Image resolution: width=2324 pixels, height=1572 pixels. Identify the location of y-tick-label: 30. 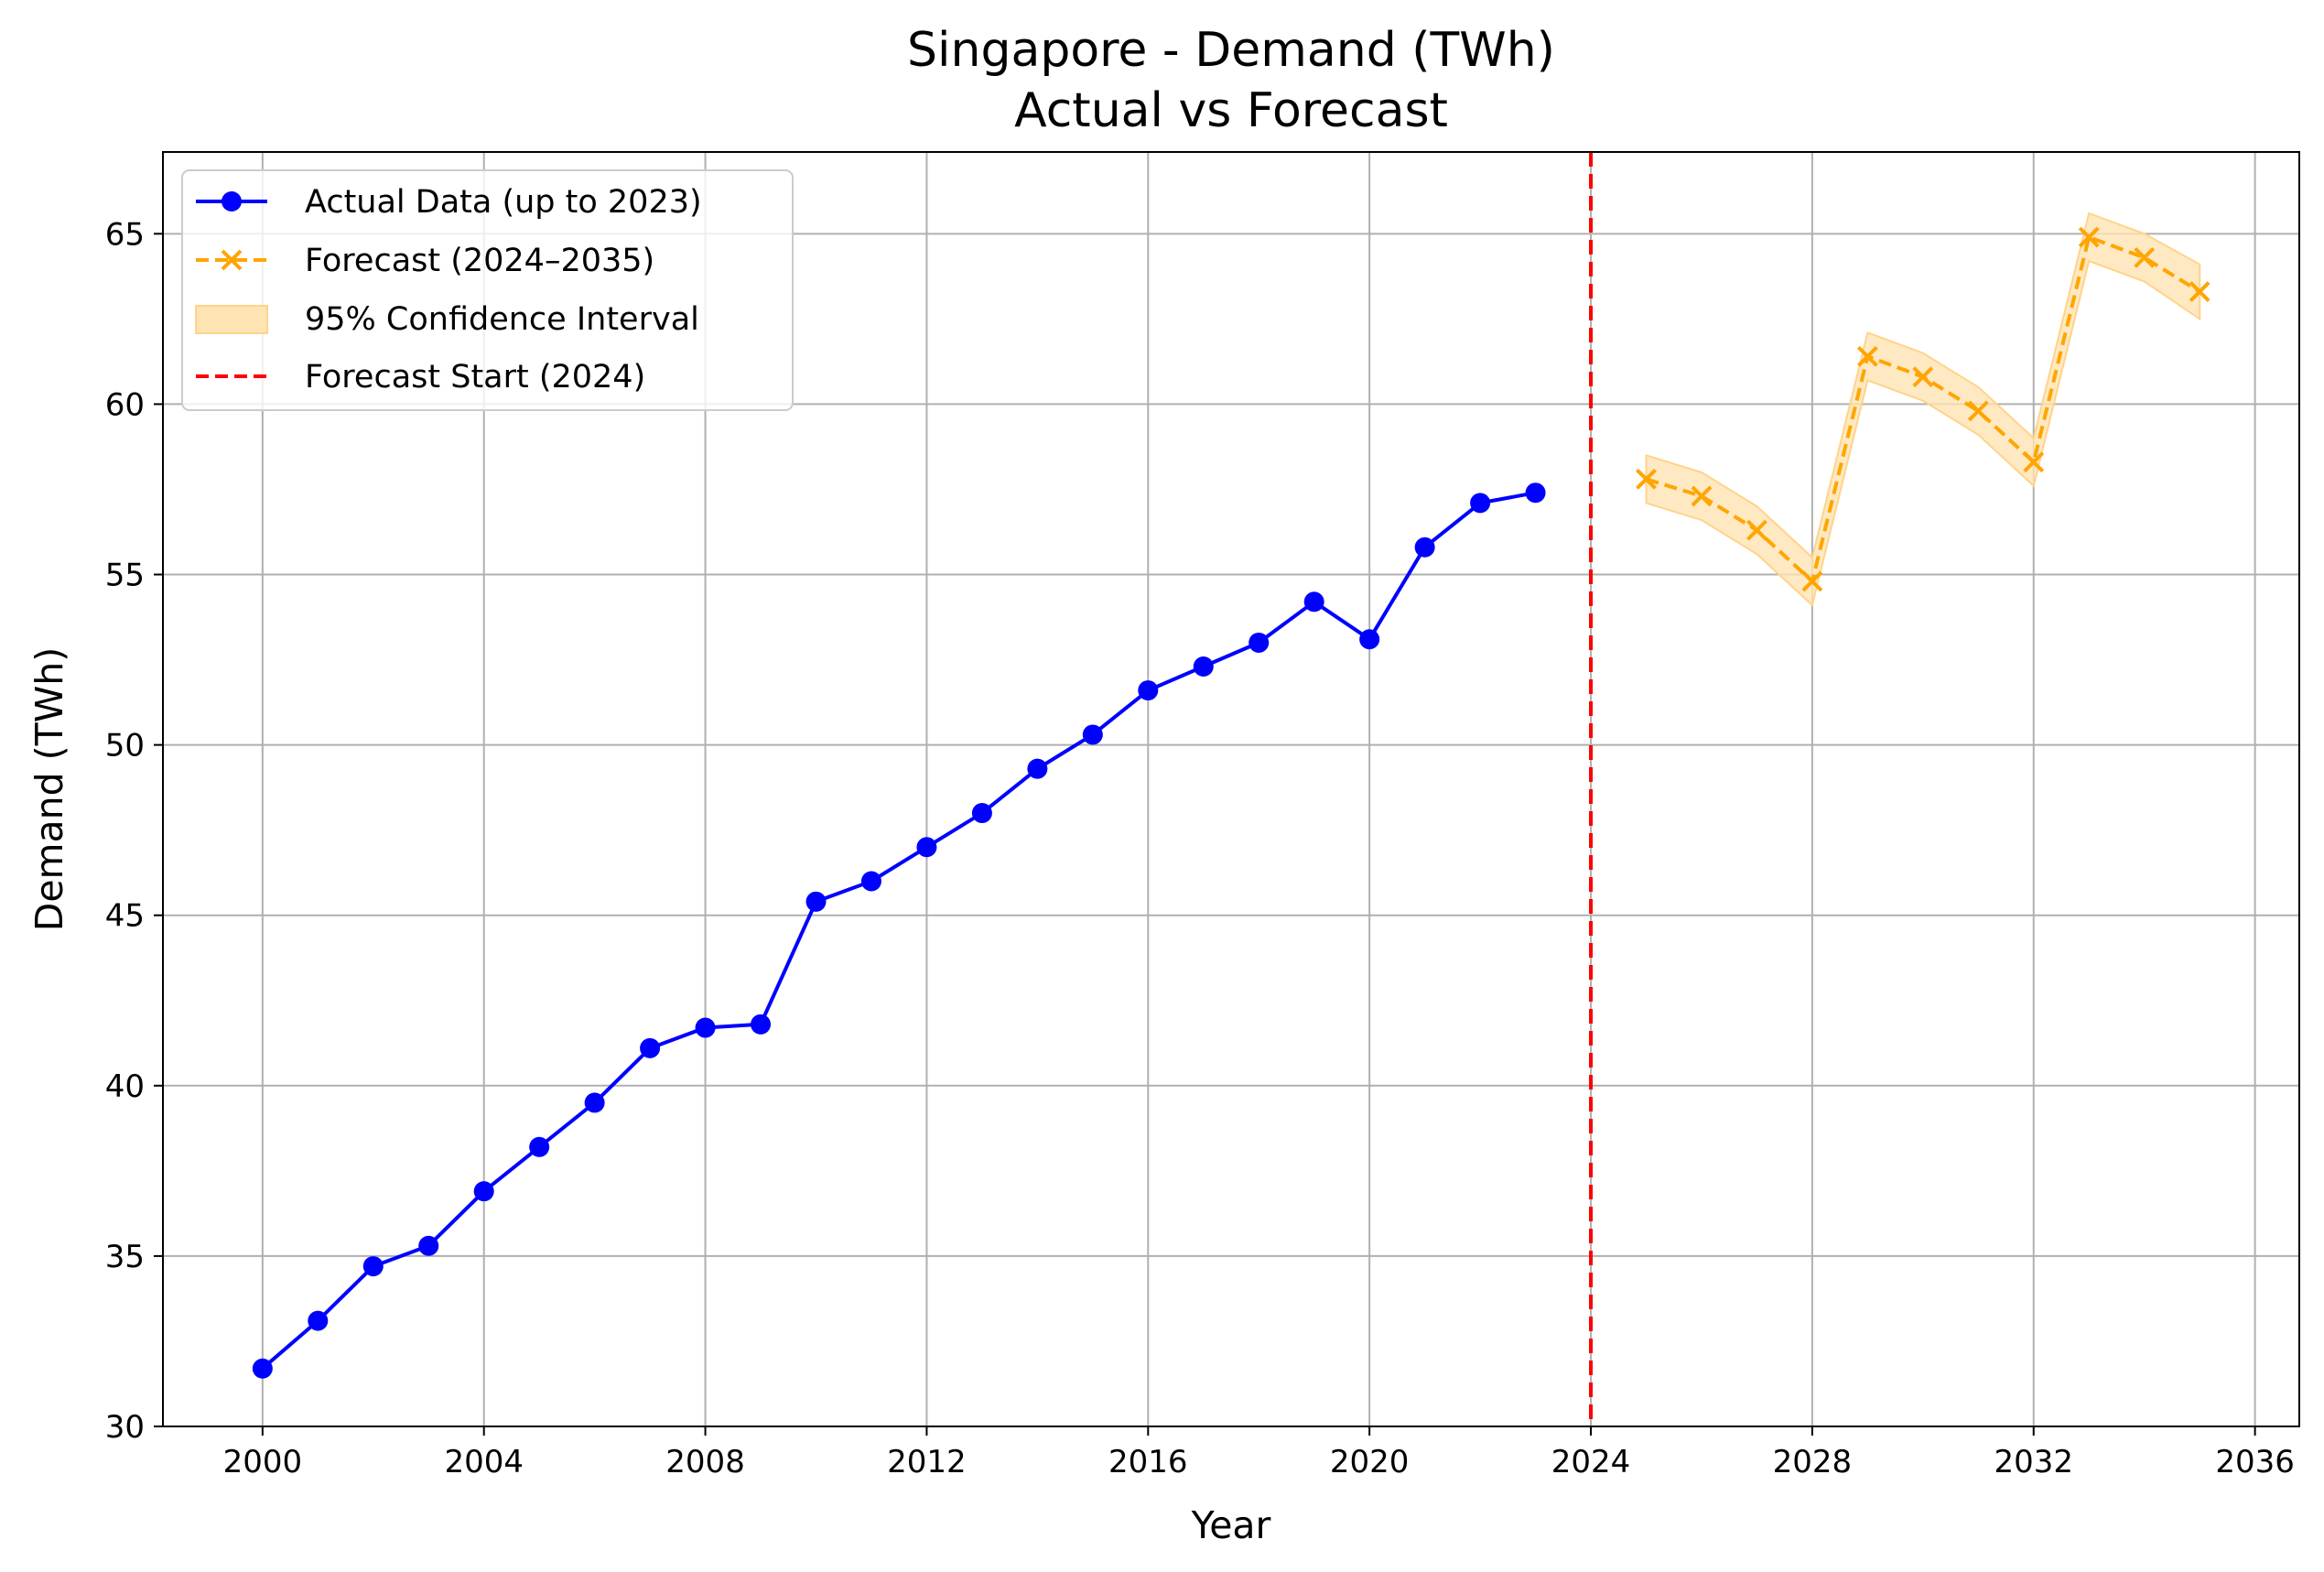
(125, 1427).